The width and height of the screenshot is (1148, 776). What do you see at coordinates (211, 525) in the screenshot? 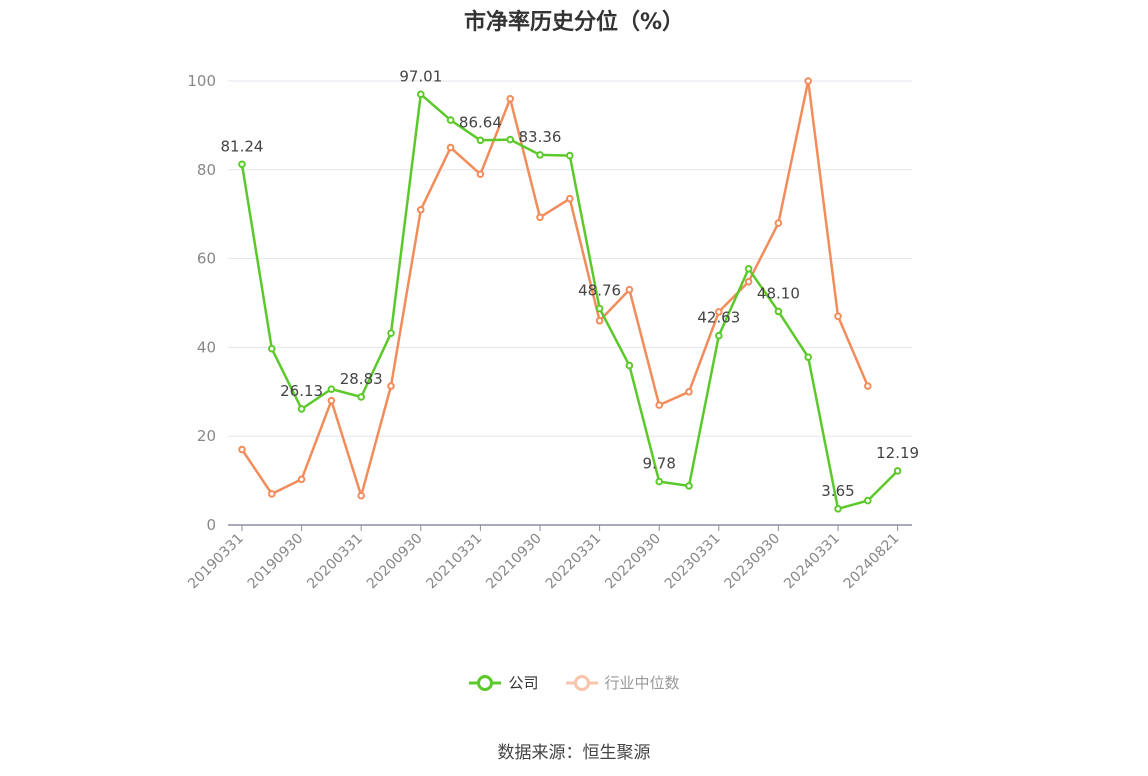
I see `y-tick-label: 0` at bounding box center [211, 525].